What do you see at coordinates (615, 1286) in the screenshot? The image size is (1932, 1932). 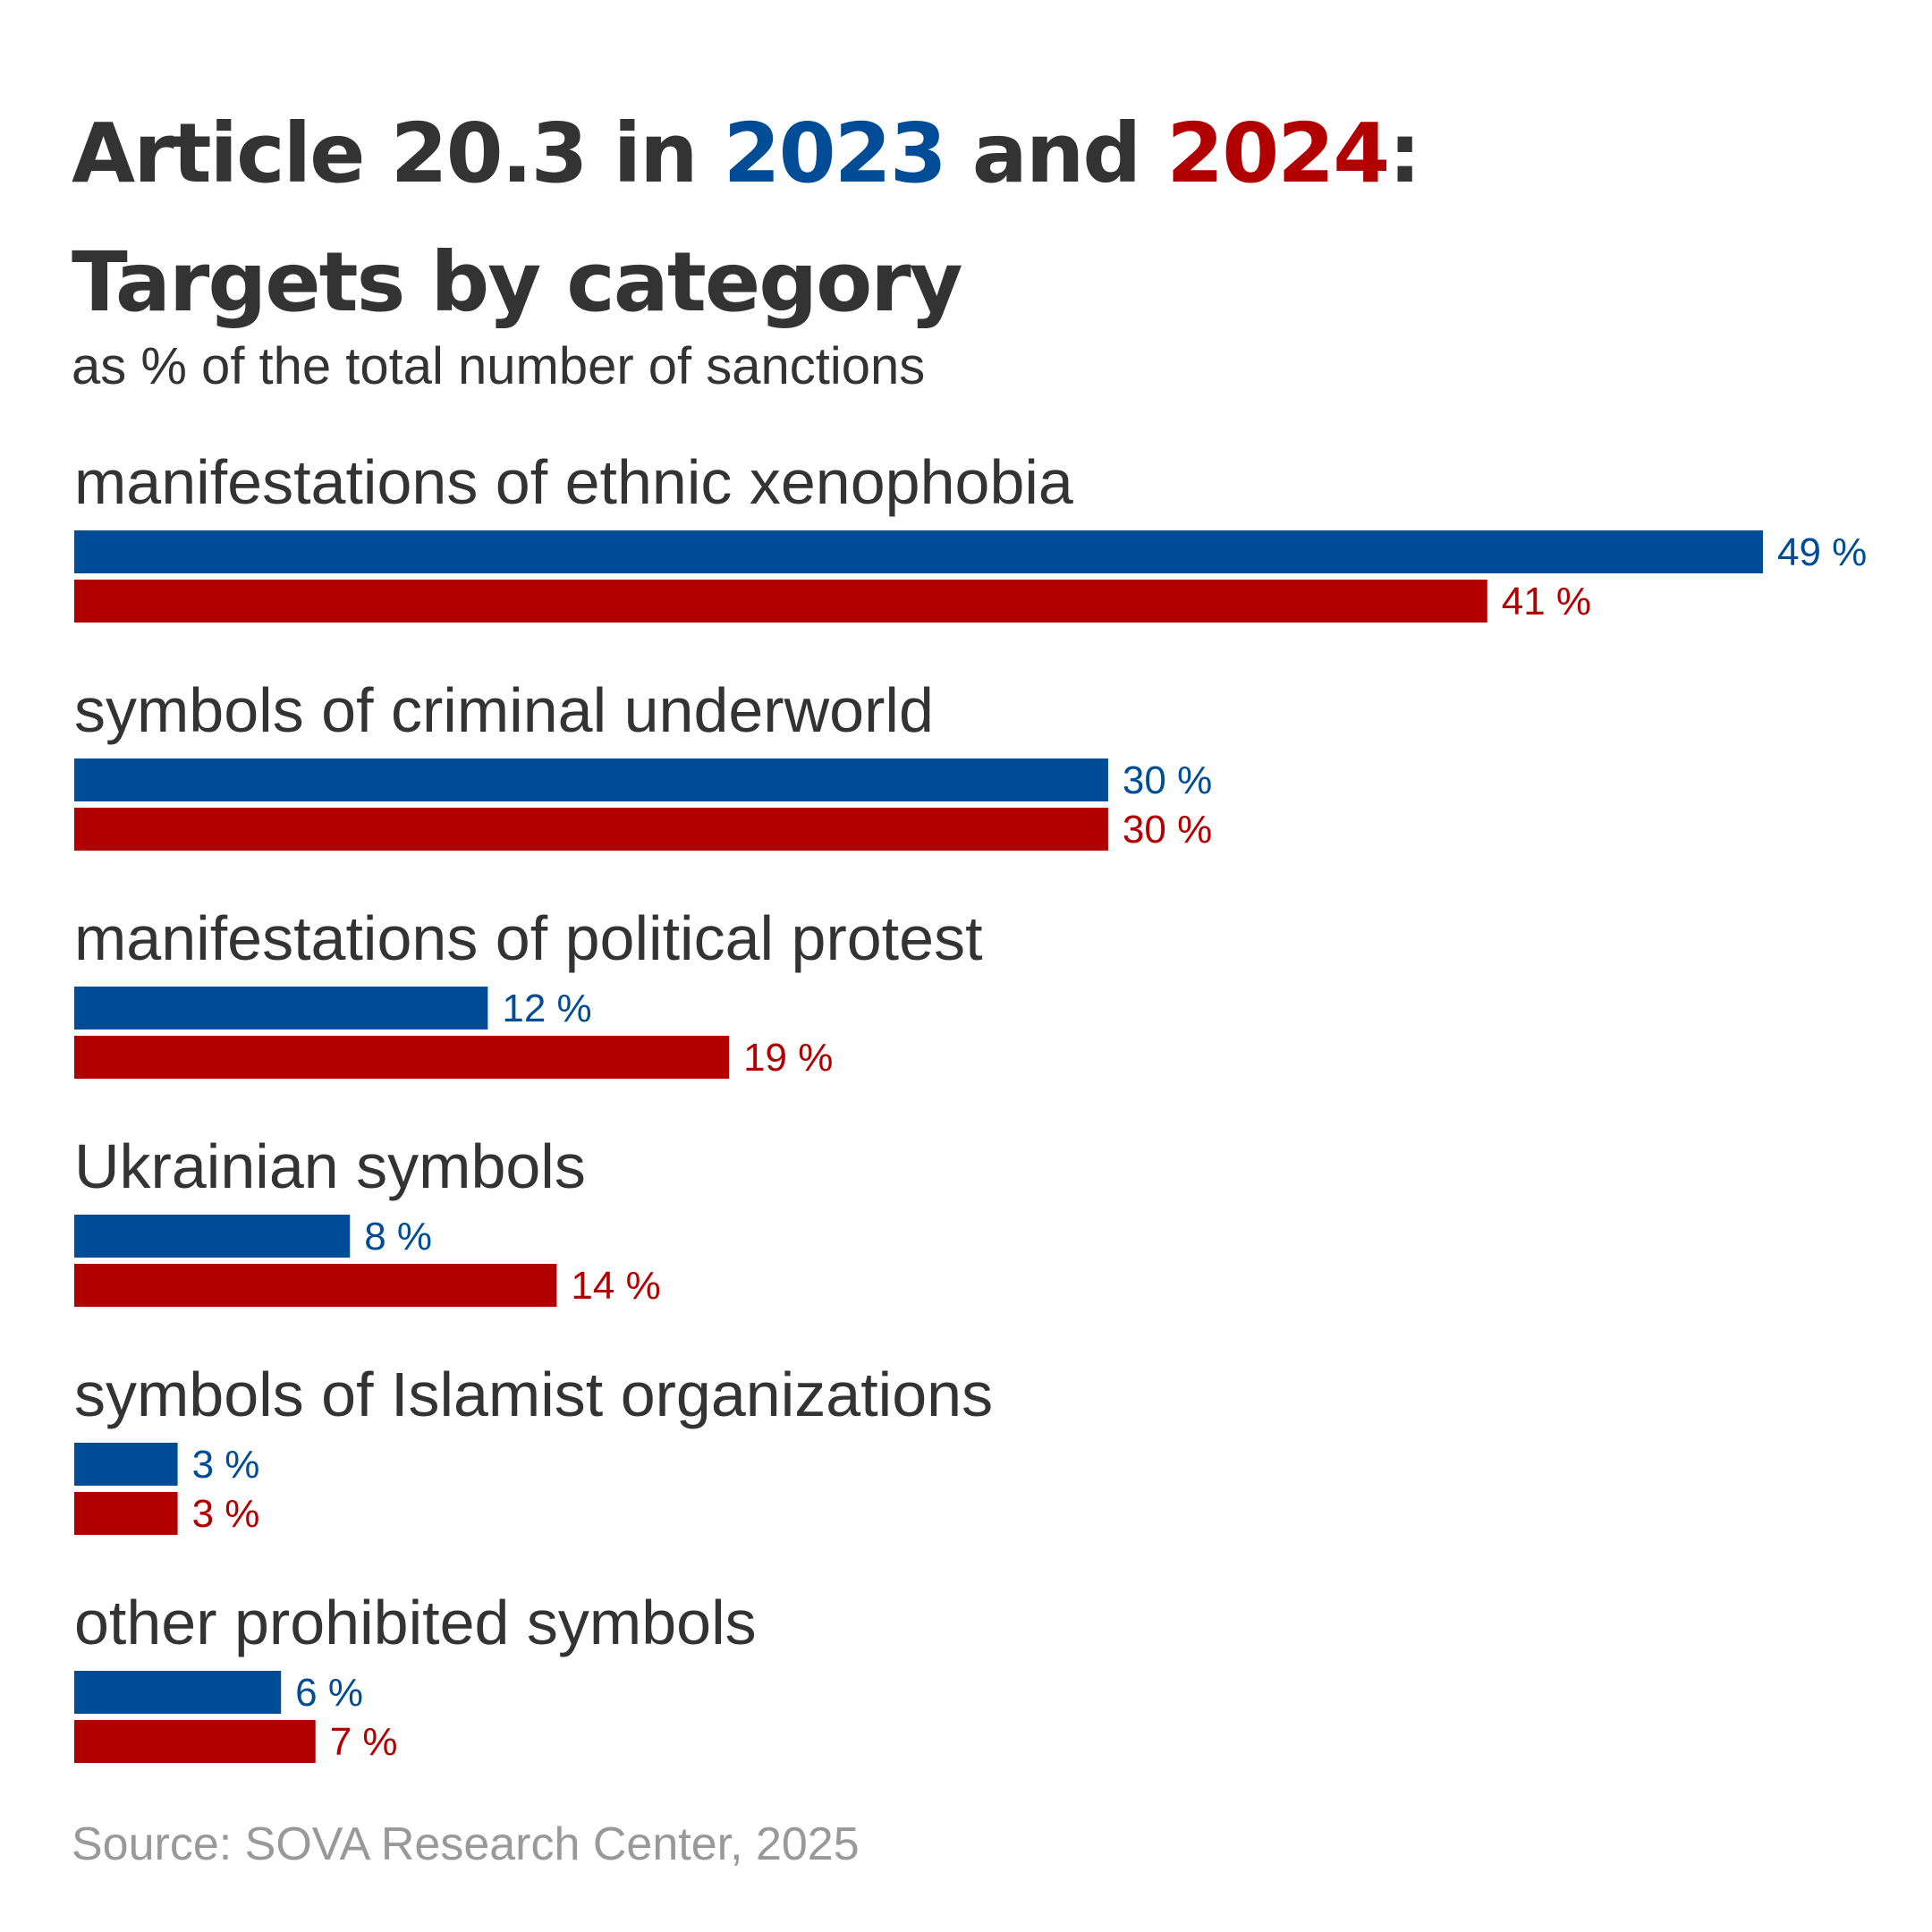 I see `value-label-2024: 14 %` at bounding box center [615, 1286].